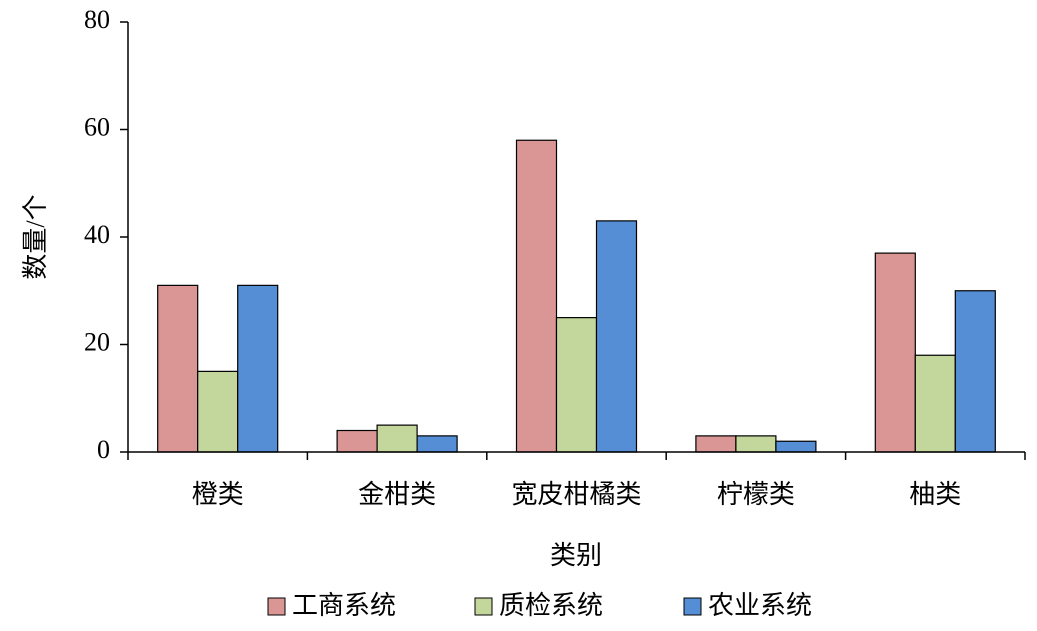  I want to click on y-tick-label: 0, so click(103, 449).